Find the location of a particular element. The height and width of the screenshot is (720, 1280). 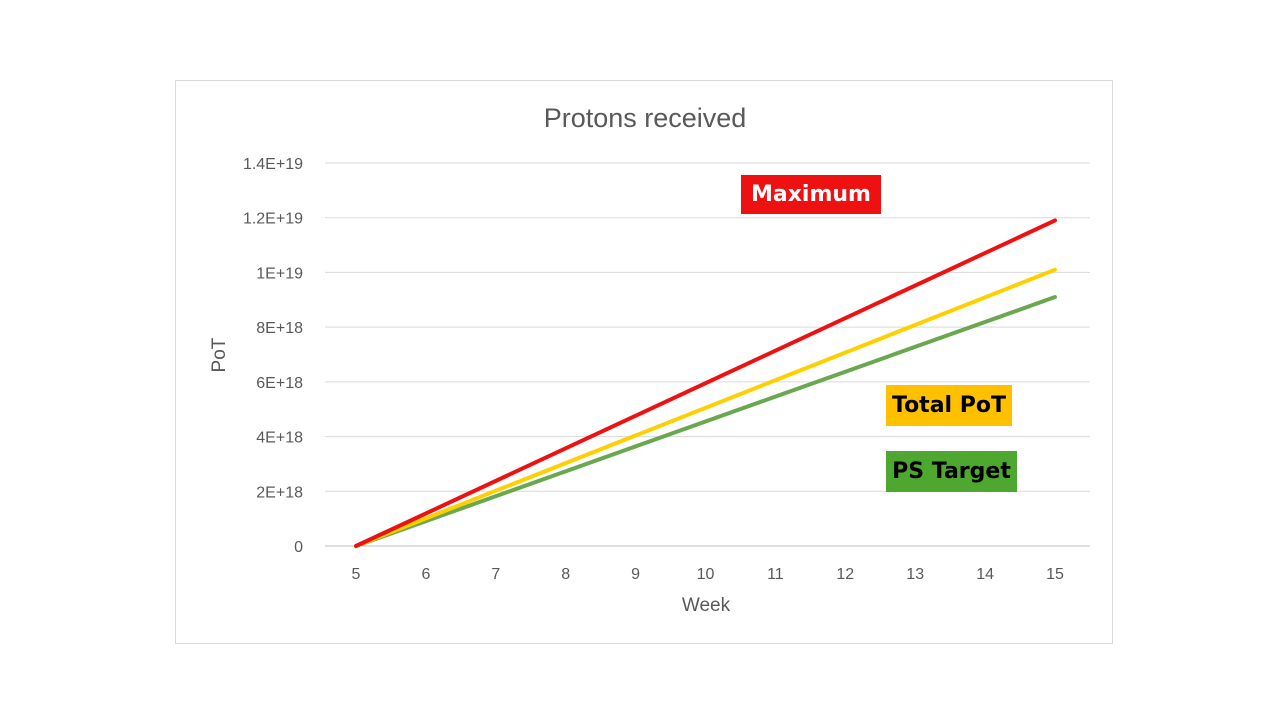

total-pot-label: Total PoT is located at coordinates (949, 405).